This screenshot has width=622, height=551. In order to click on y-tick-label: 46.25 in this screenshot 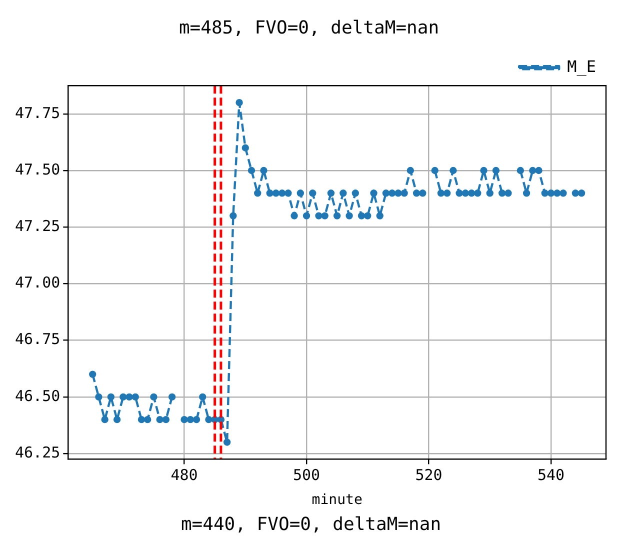, I will do `click(37, 452)`.